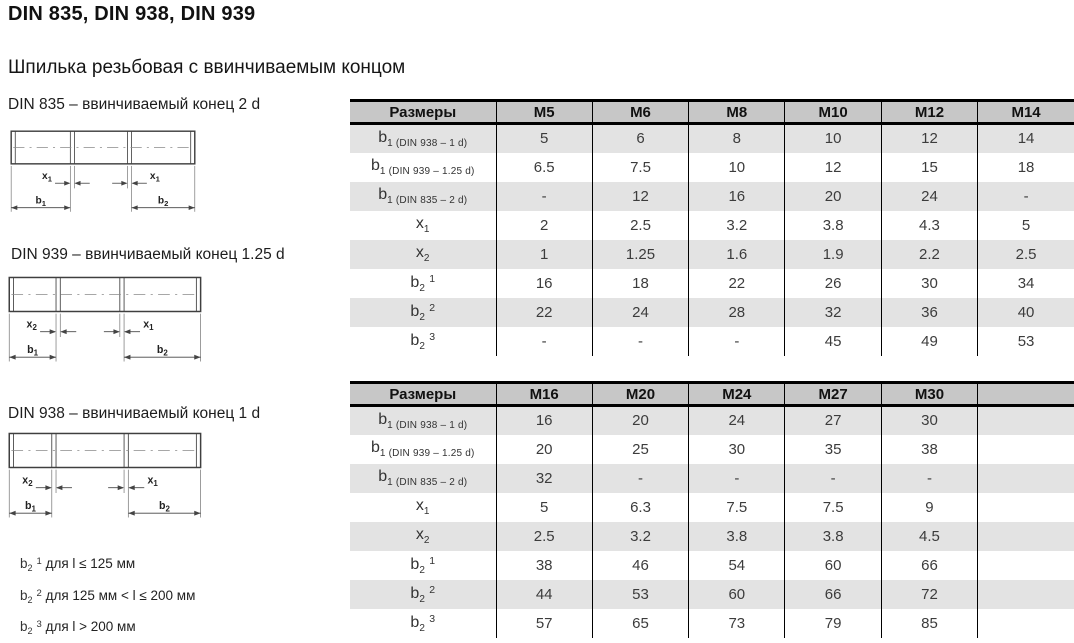 The image size is (1074, 643). Describe the element at coordinates (833, 623) in the screenshot. I see `value-cell: 79` at that location.